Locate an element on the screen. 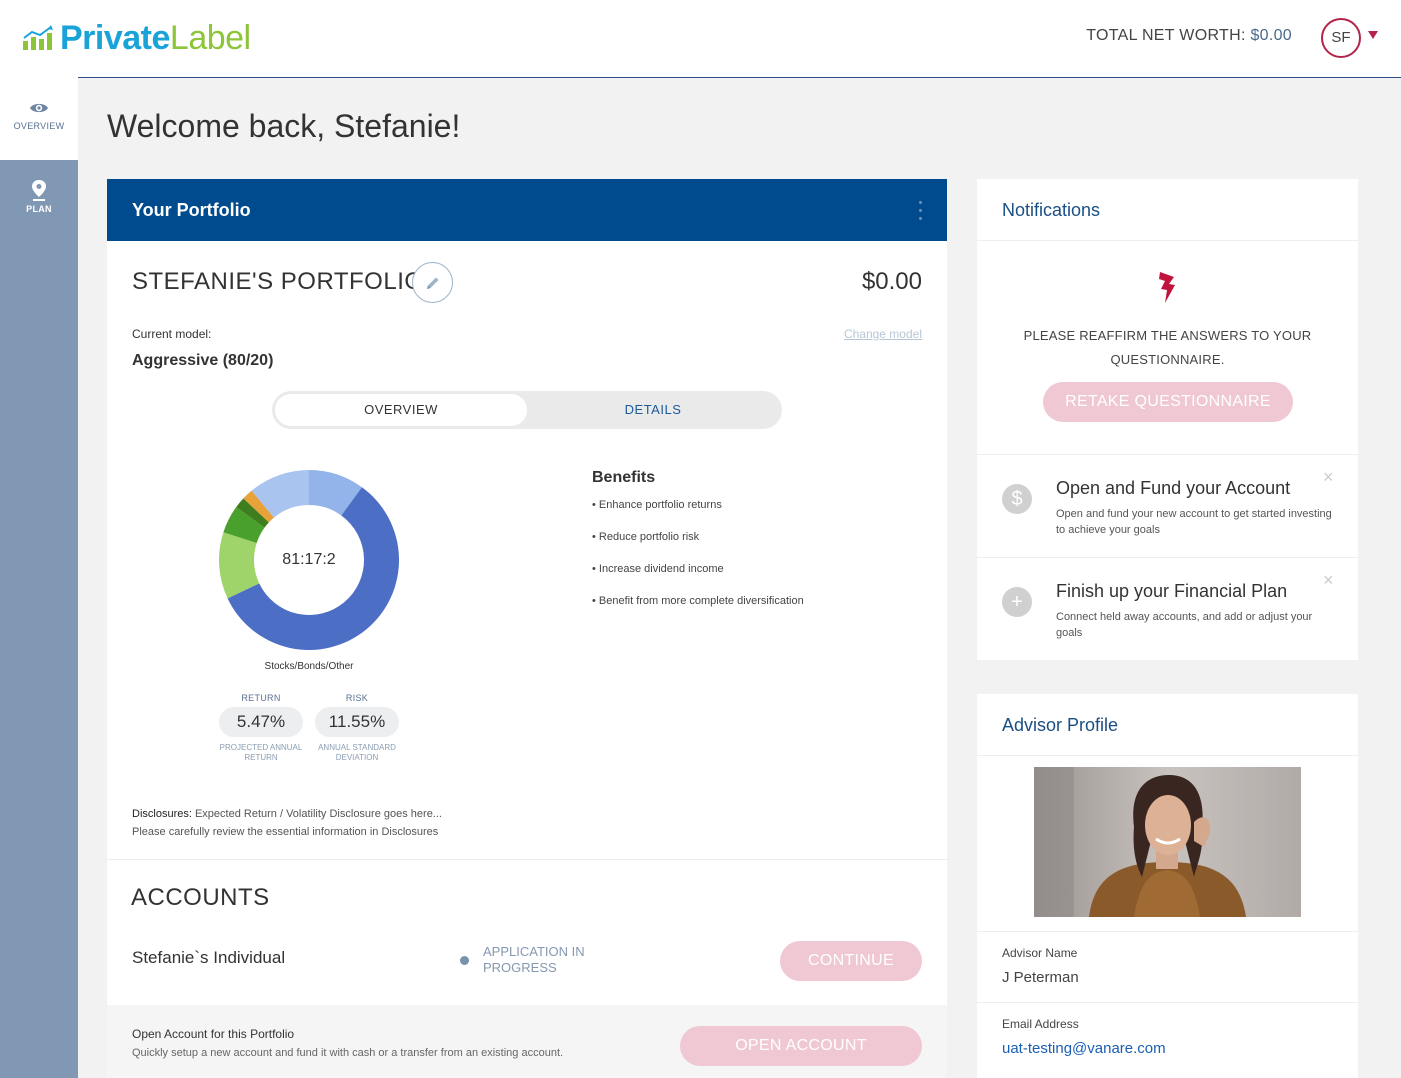 This screenshot has width=1401, height=1078. account-status: APPLICATION IN PROGRESS is located at coordinates (534, 959).